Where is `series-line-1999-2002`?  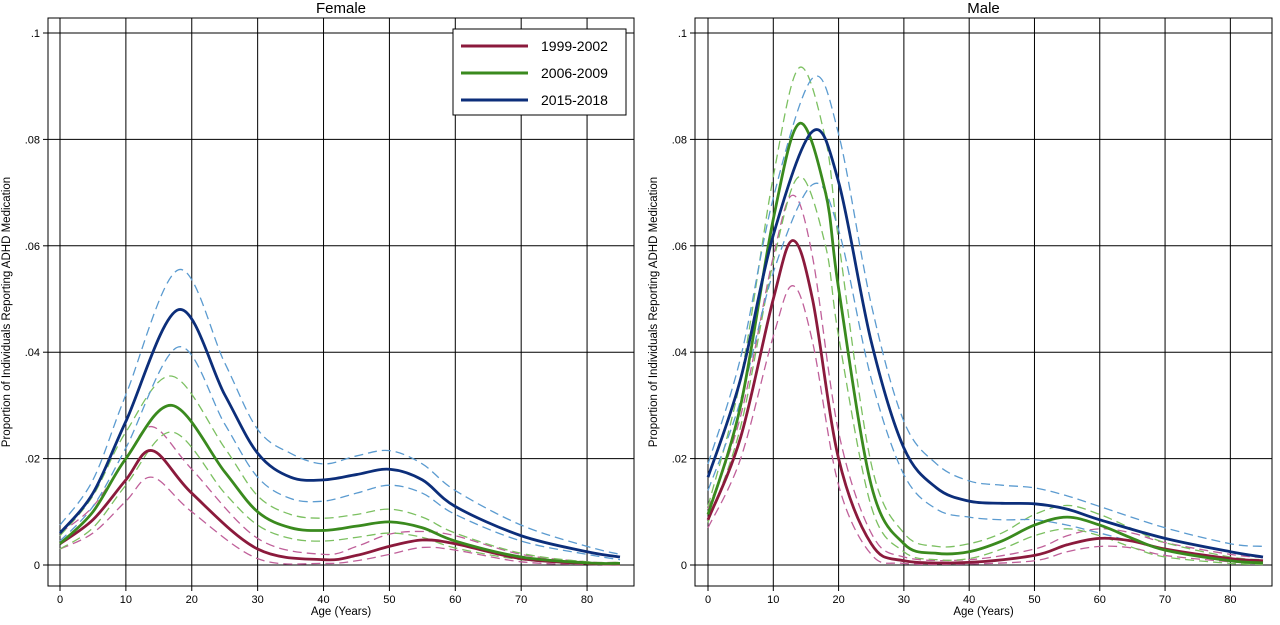
series-line-1999-2002 is located at coordinates (340, 507).